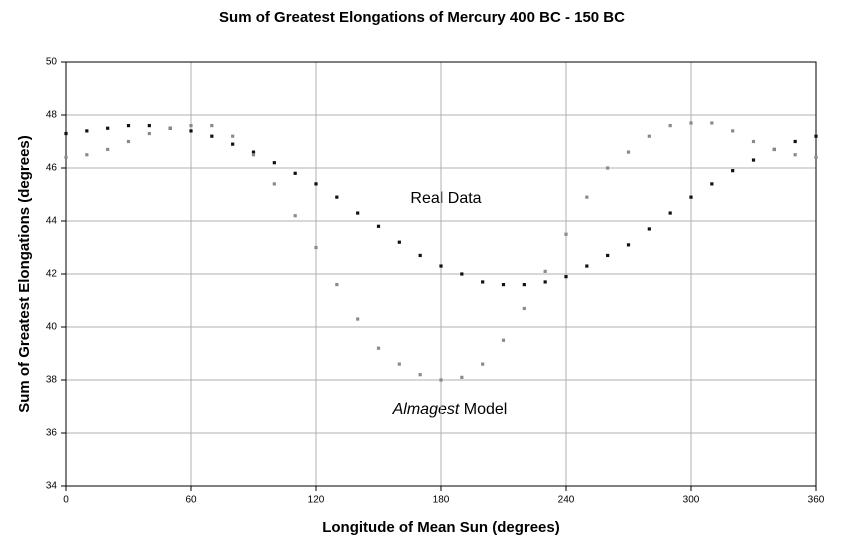 Image resolution: width=844 pixels, height=551 pixels. I want to click on annotation: Almagest Model, so click(450, 409).